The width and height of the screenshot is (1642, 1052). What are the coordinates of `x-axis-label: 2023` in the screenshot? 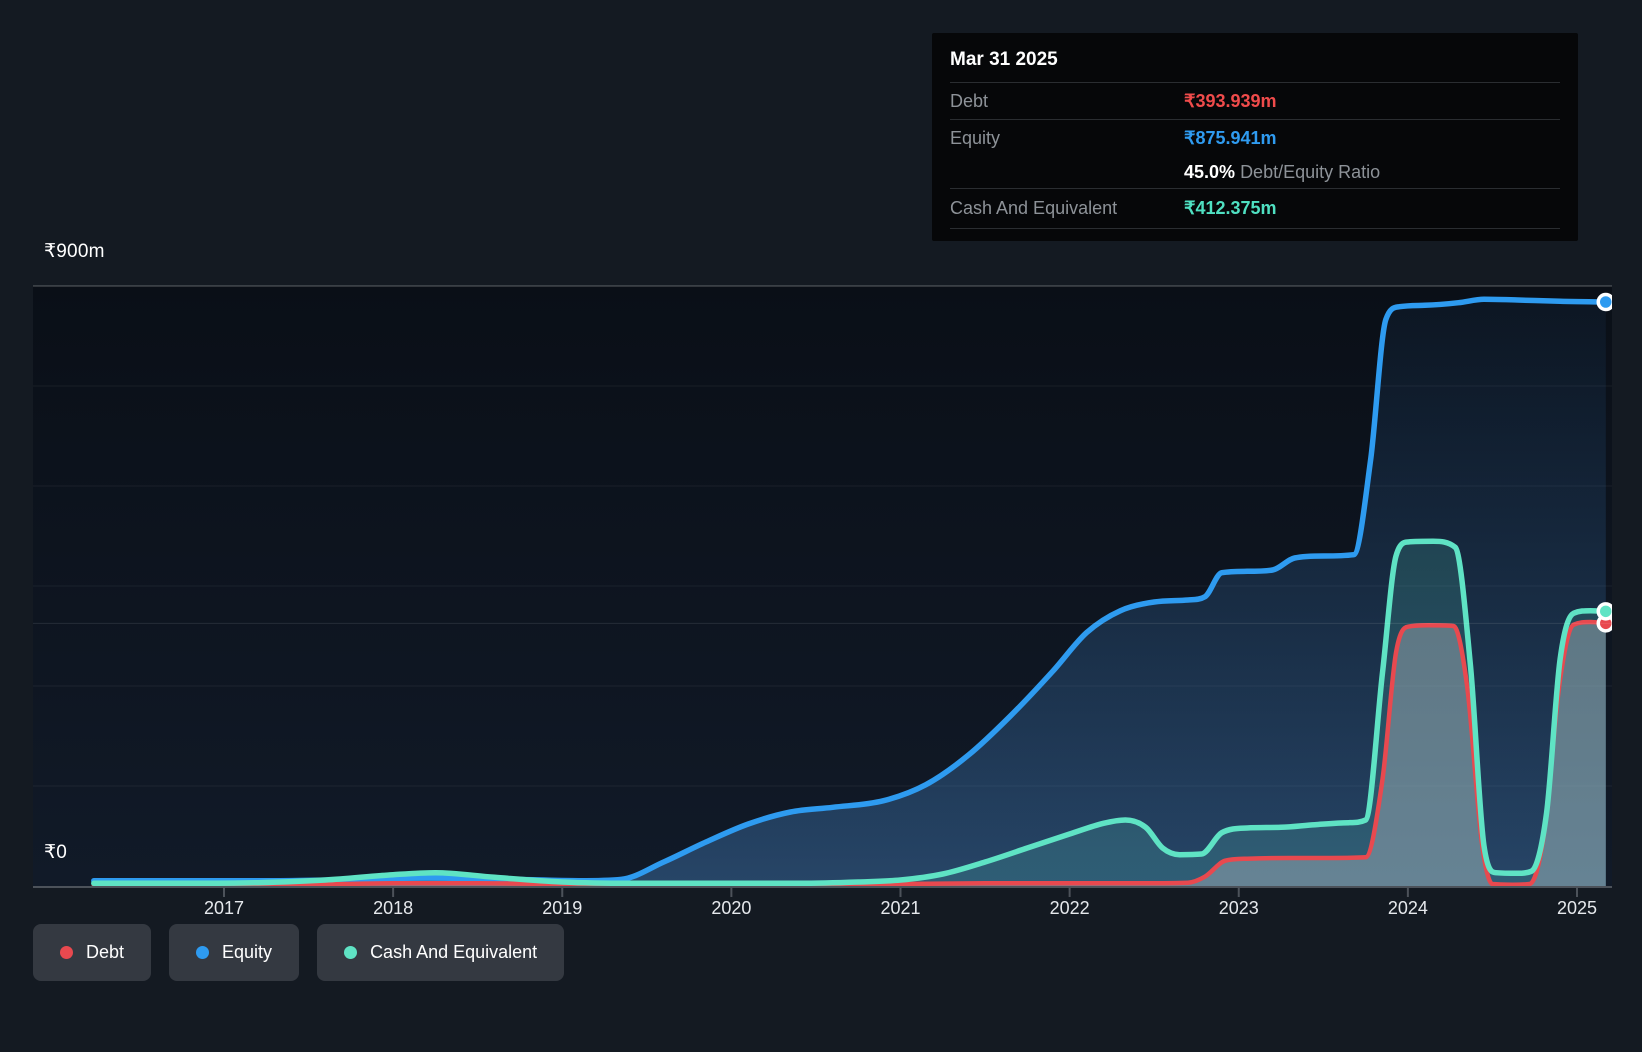 It's located at (1239, 908).